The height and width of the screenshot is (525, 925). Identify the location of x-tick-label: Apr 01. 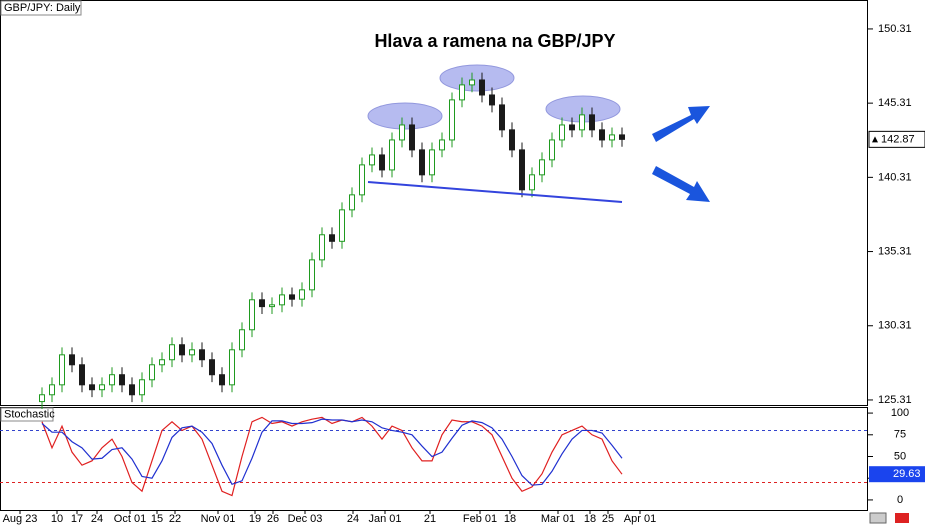
(640, 519).